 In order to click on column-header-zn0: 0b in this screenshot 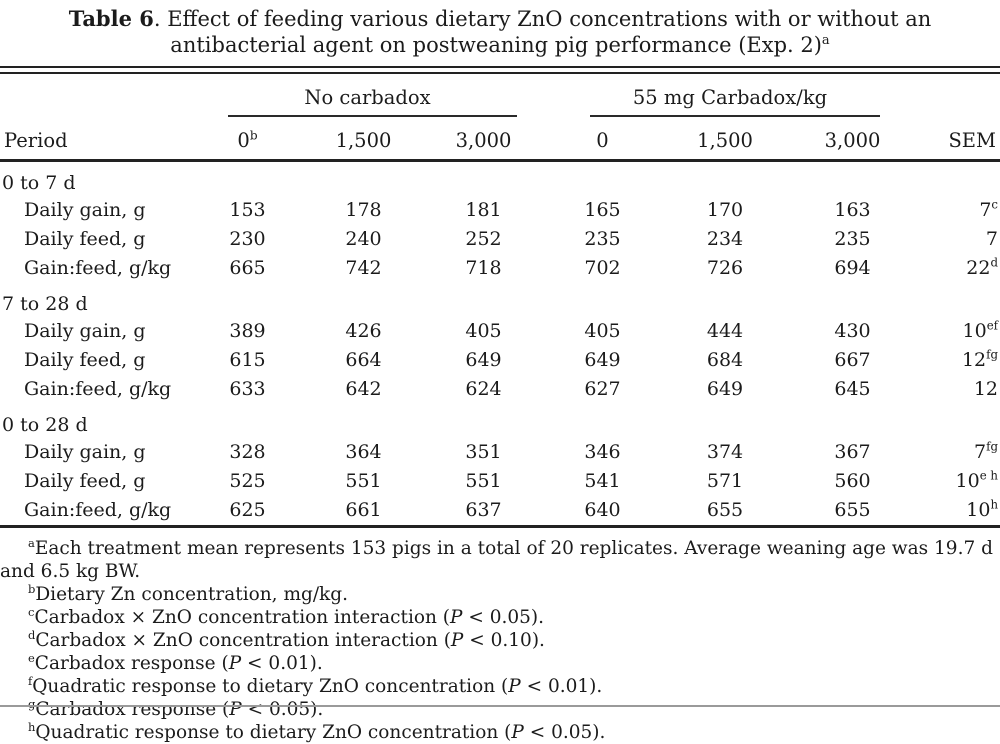, I will do `click(247, 140)`.